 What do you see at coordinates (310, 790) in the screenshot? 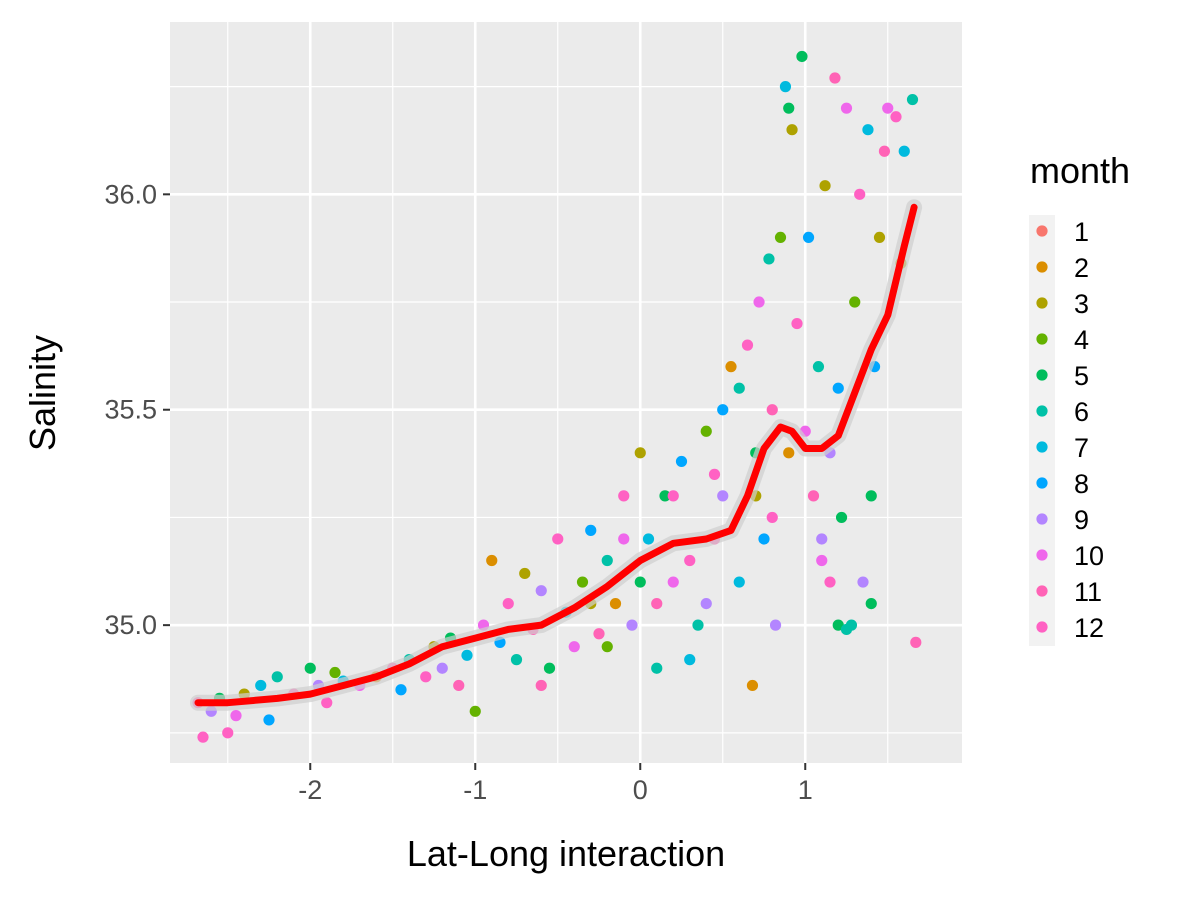
I see `x-tick-label: -2` at bounding box center [310, 790].